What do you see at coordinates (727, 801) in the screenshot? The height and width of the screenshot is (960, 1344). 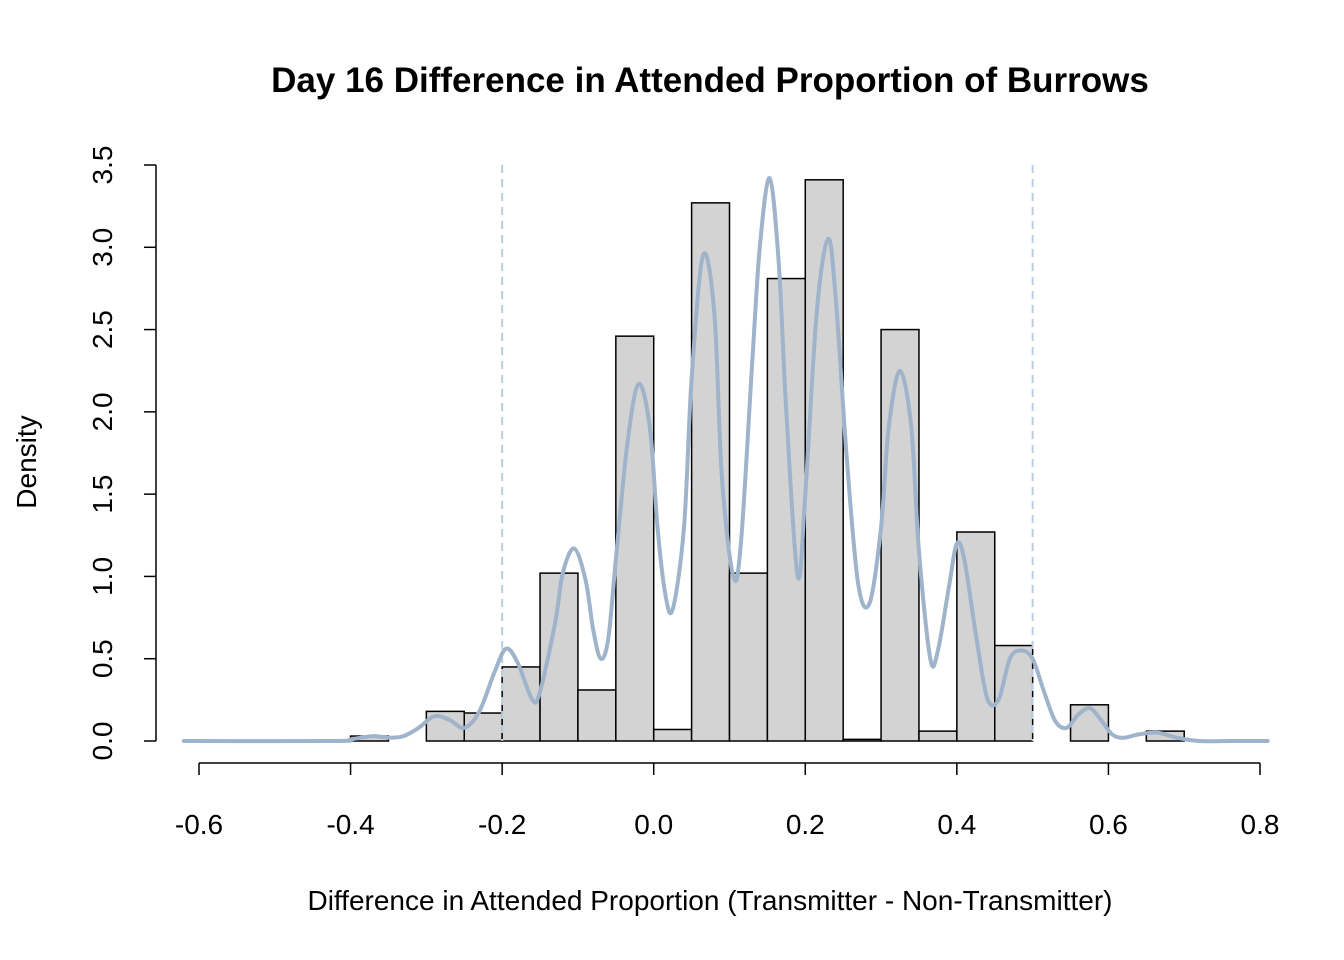 I see `x-axis: -0.6 -0.4 -0.2 0.0 0.2 0.4 0.6 0.8` at bounding box center [727, 801].